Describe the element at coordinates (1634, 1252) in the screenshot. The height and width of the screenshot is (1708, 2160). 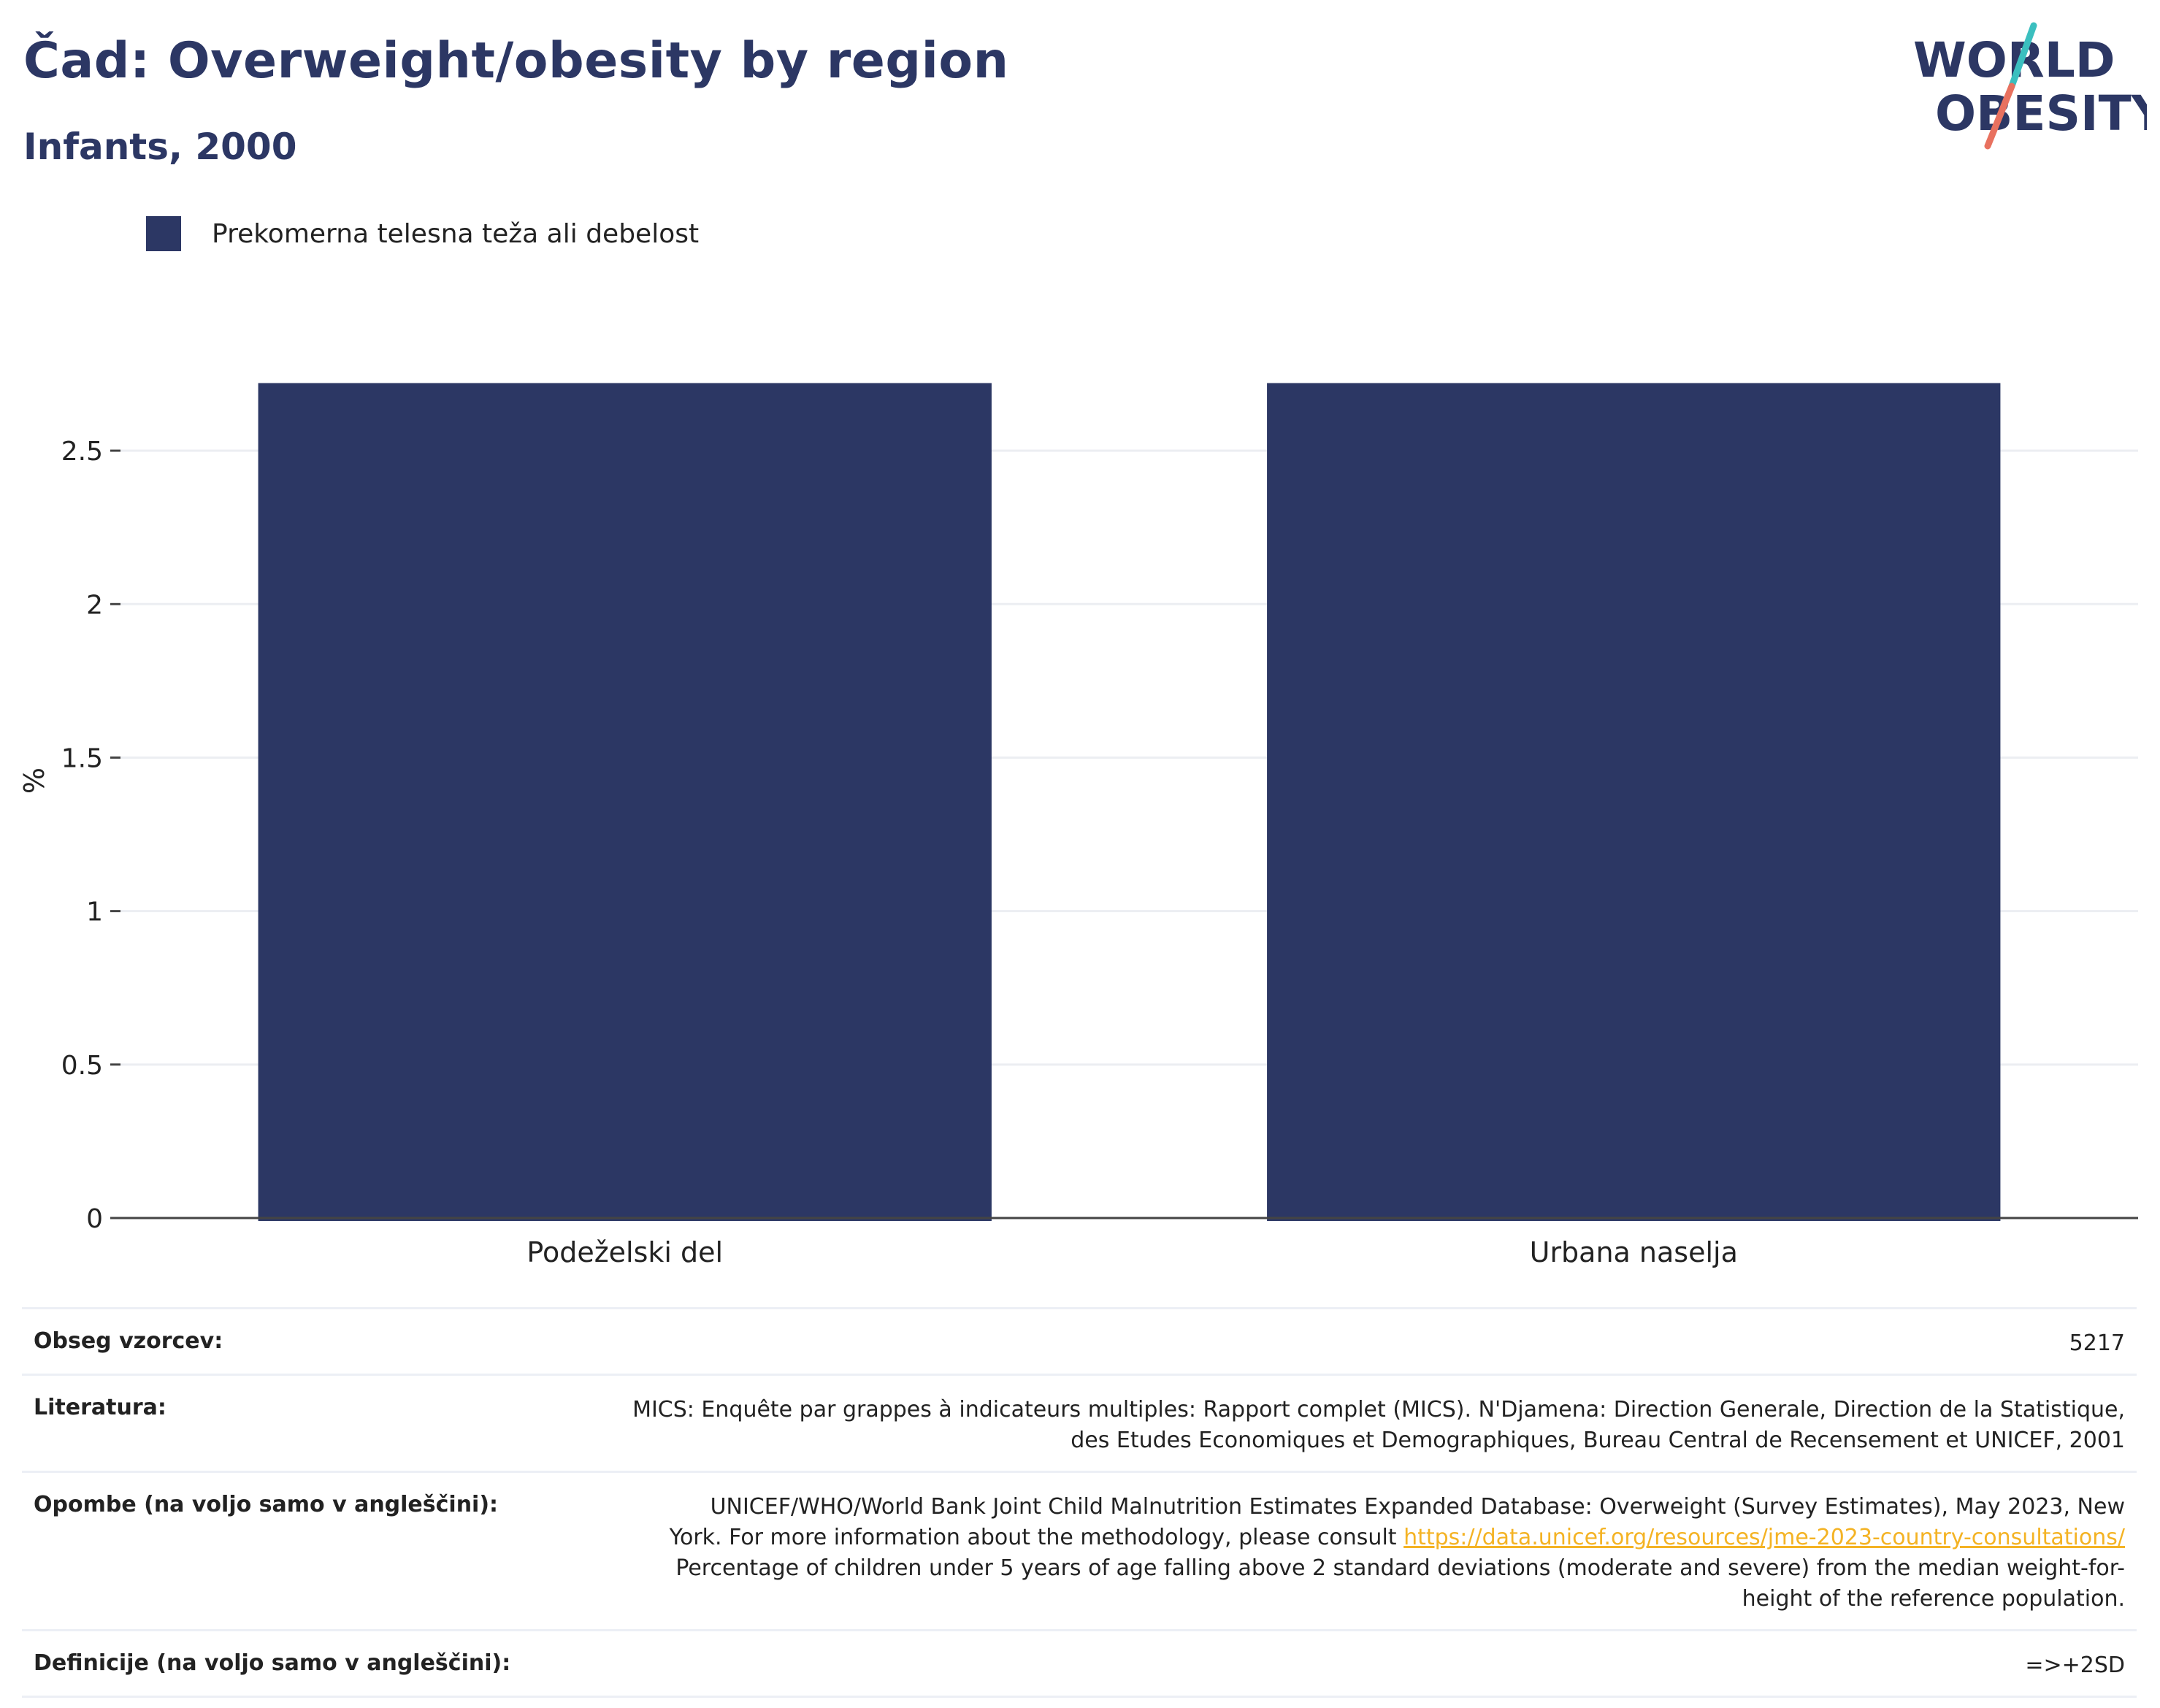
I see `x-tick-label: Urbana naselja` at that location.